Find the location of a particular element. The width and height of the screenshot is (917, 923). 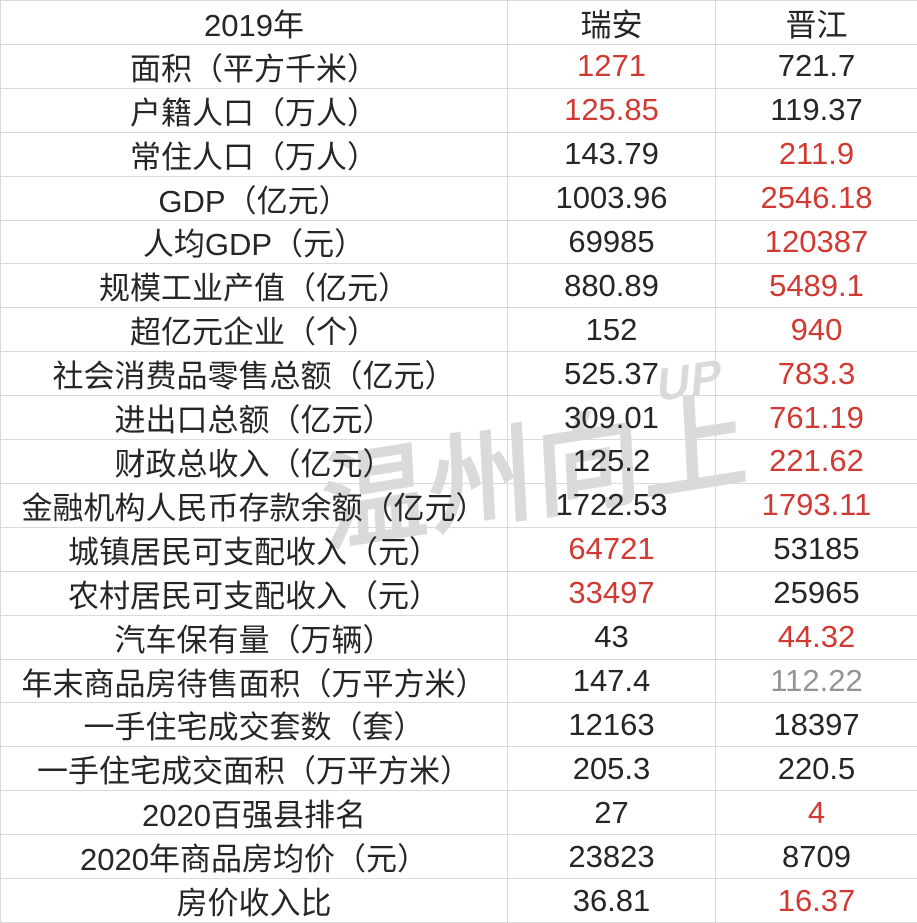

jinjiang-value: 761.19 is located at coordinates (816, 418).